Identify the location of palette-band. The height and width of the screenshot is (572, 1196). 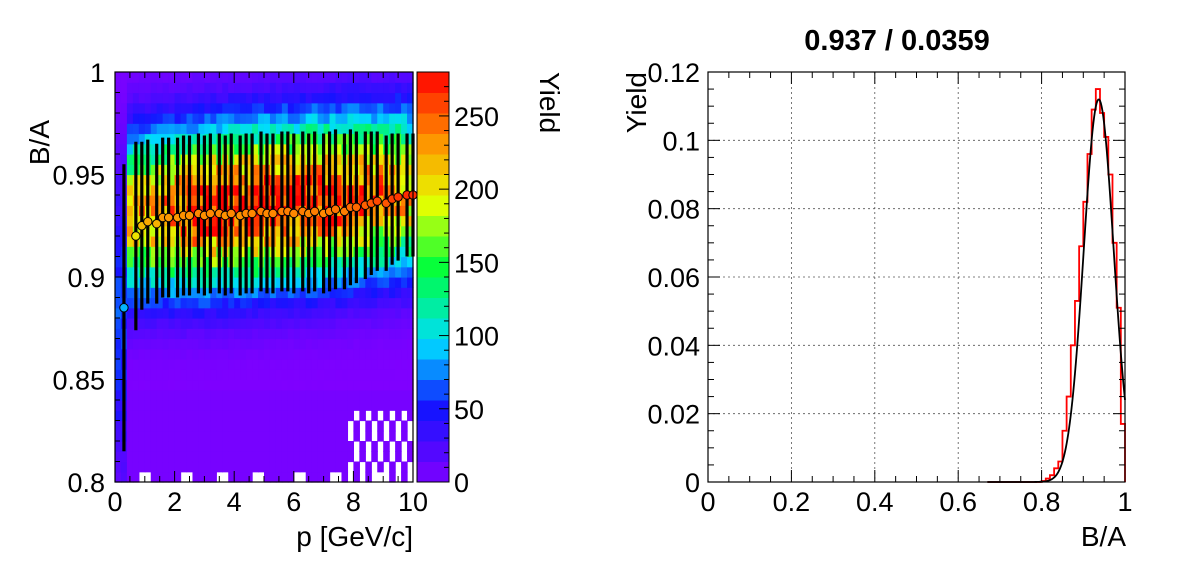
(433, 82).